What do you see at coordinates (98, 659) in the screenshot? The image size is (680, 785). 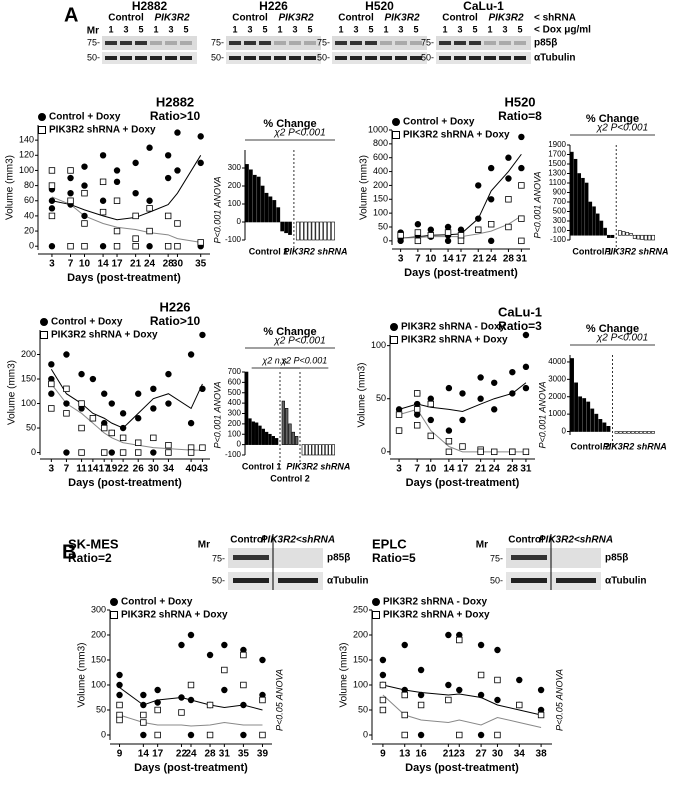 I see `y-tick-label: 150` at bounding box center [98, 659].